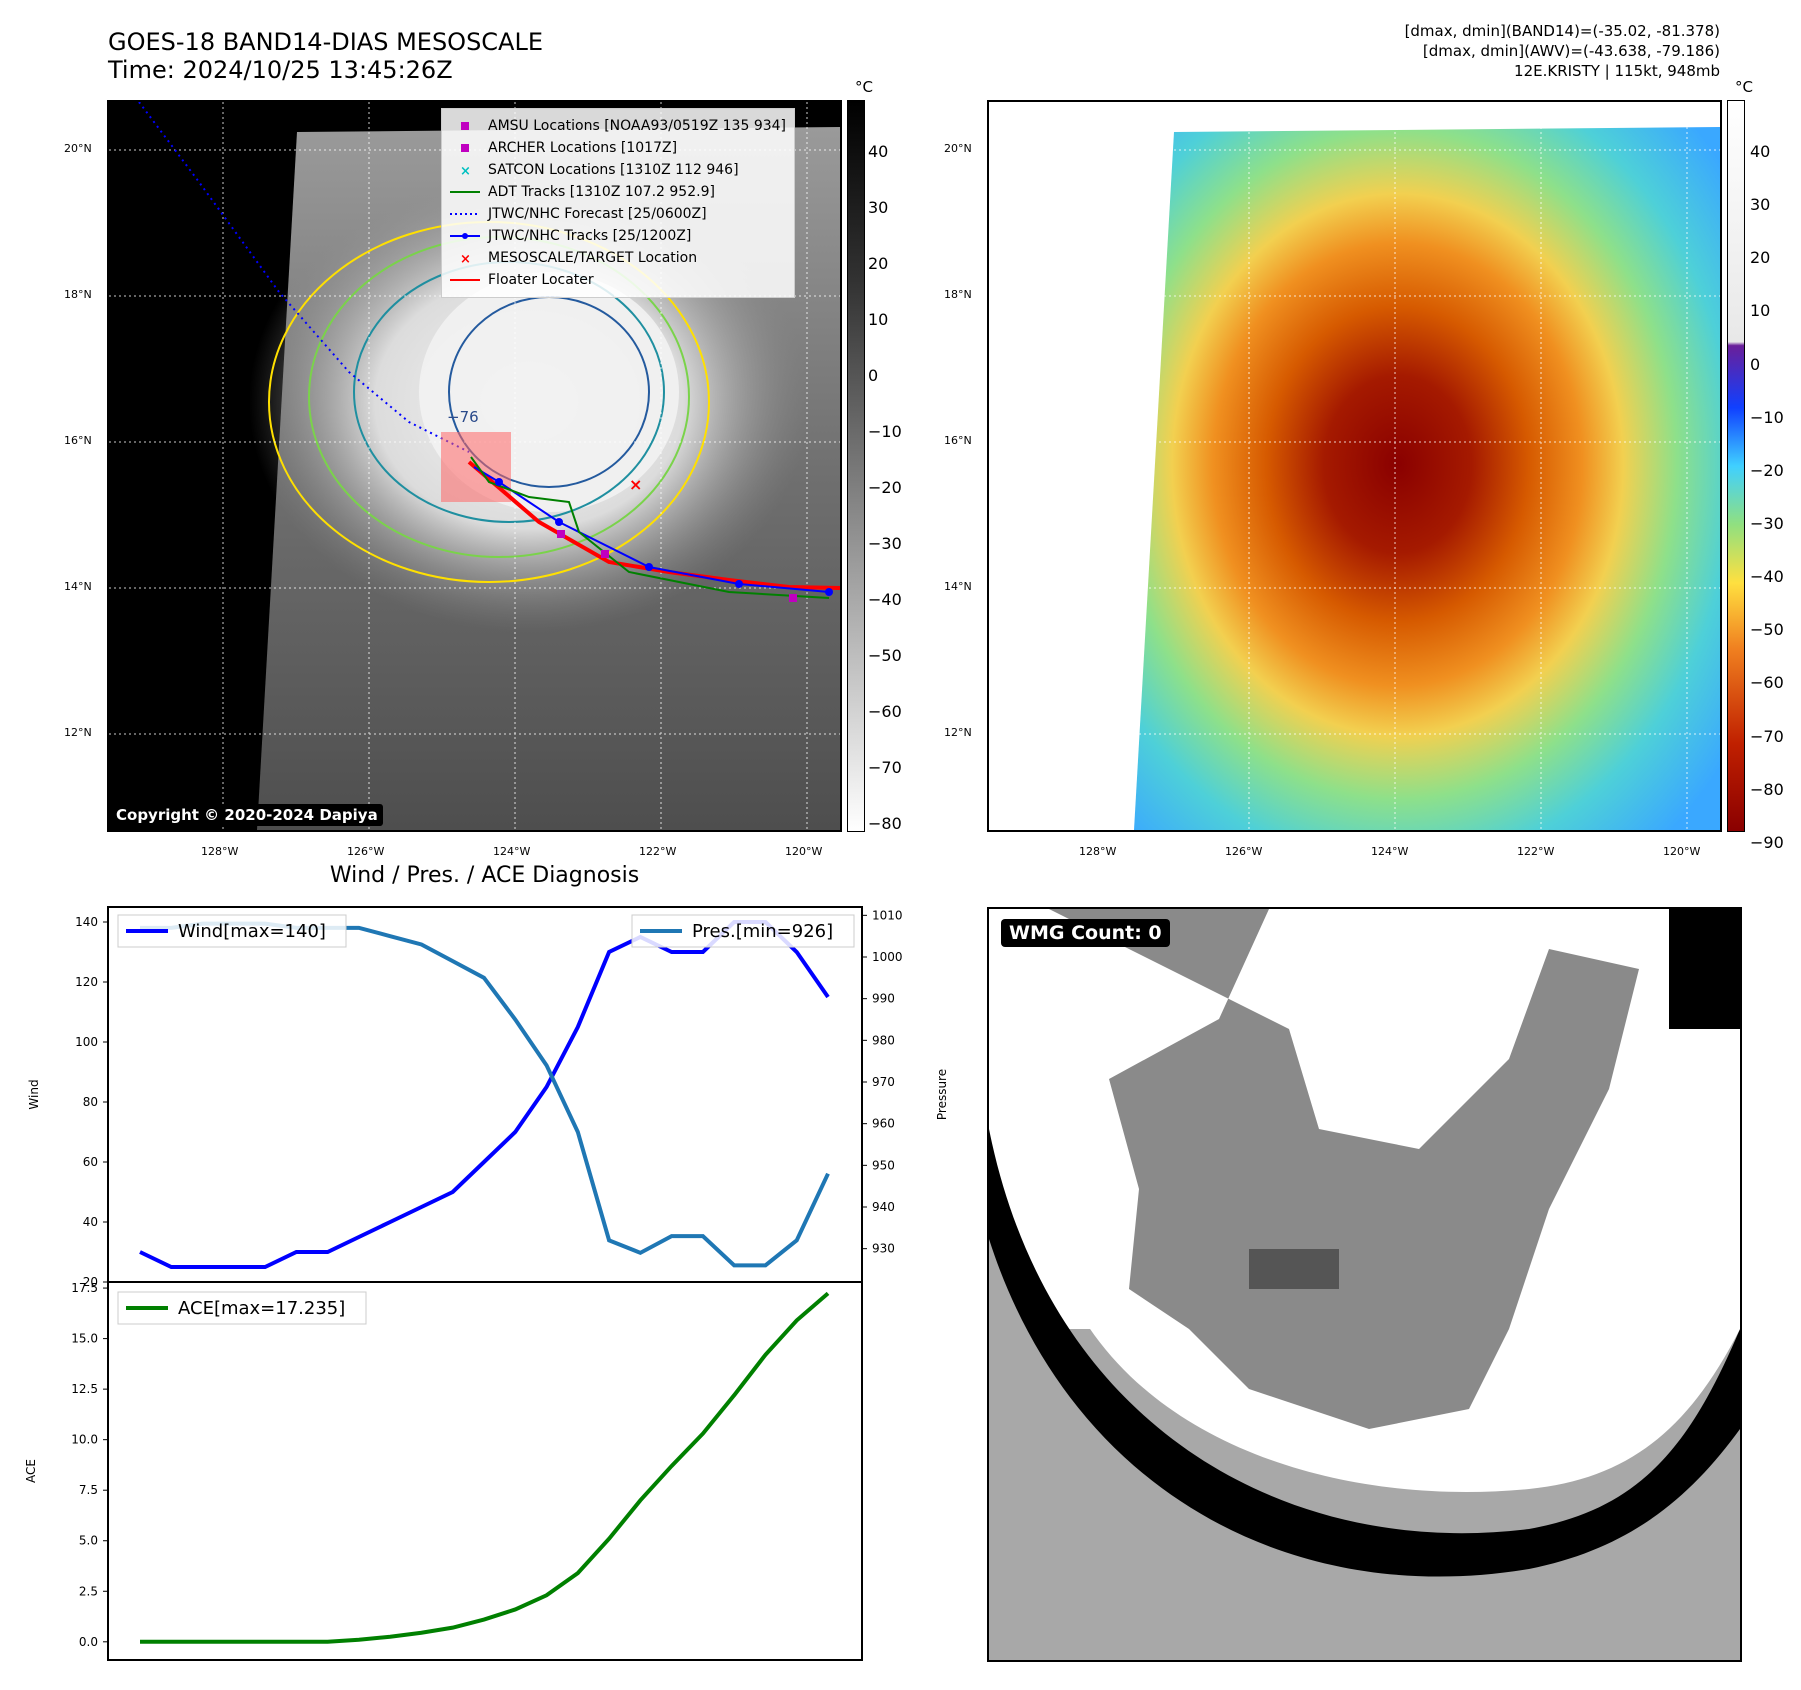 Image resolution: width=1801 pixels, height=1690 pixels. Describe the element at coordinates (485, 1467) in the screenshot. I see `ace-series-line` at that location.